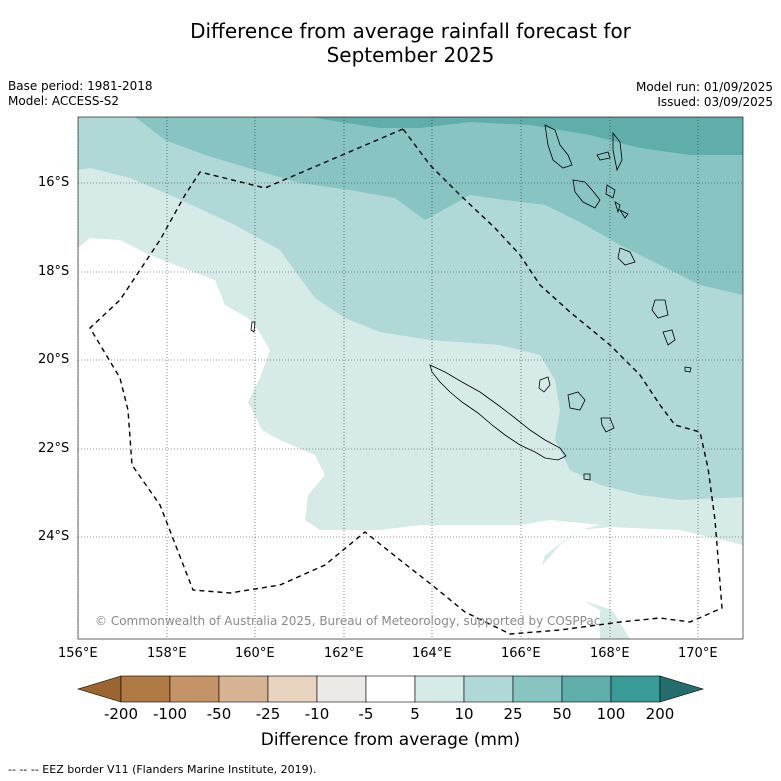  Describe the element at coordinates (344, 653) in the screenshot. I see `lon-tick: 162°E` at that location.